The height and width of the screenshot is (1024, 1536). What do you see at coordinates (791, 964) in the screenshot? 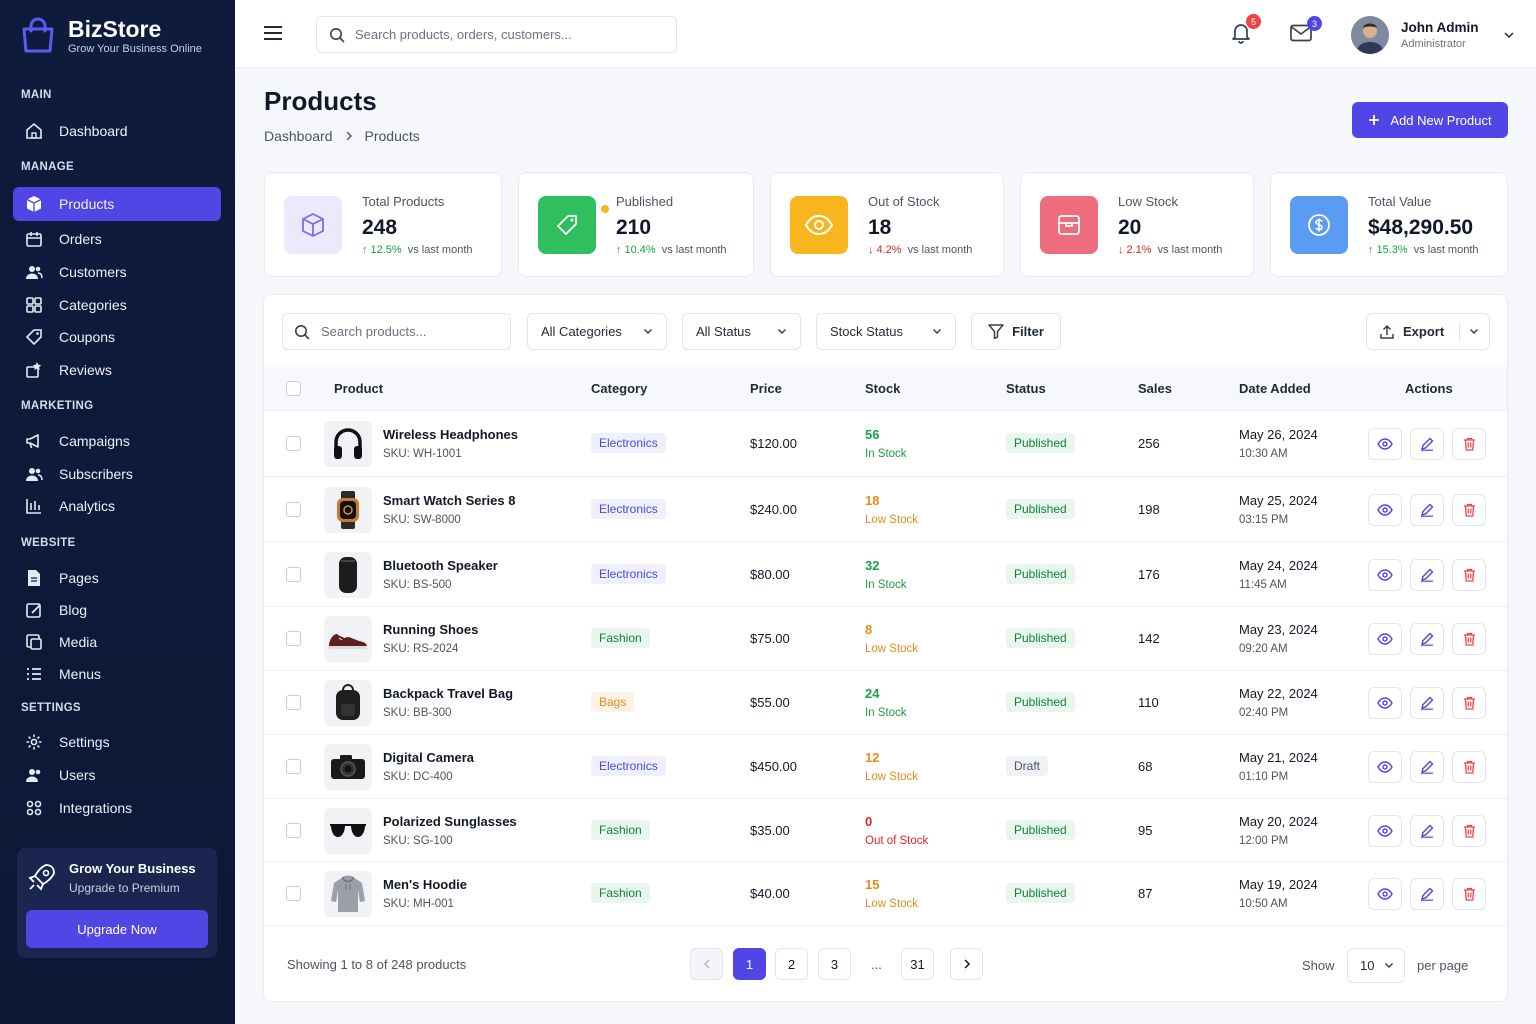
I see `page-button-2: 2` at bounding box center [791, 964].